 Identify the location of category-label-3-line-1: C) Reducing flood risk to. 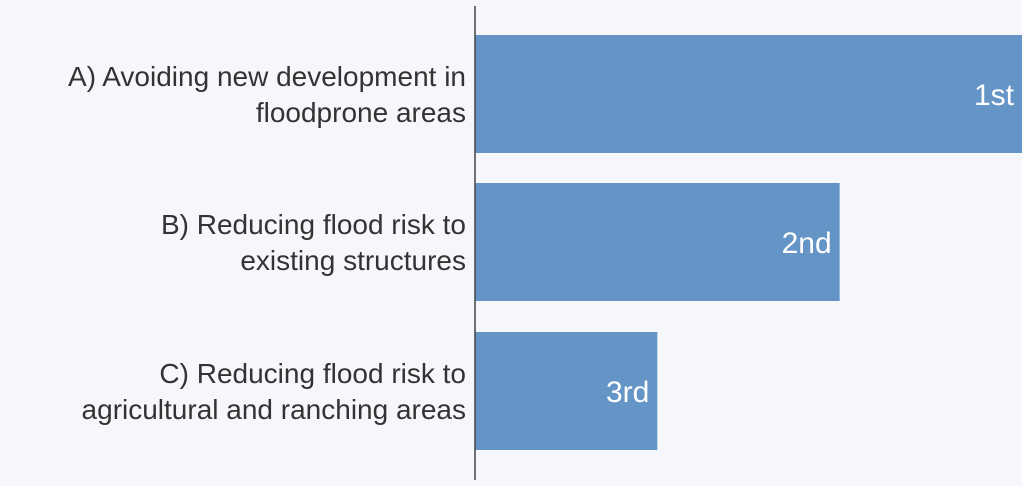
(312, 373).